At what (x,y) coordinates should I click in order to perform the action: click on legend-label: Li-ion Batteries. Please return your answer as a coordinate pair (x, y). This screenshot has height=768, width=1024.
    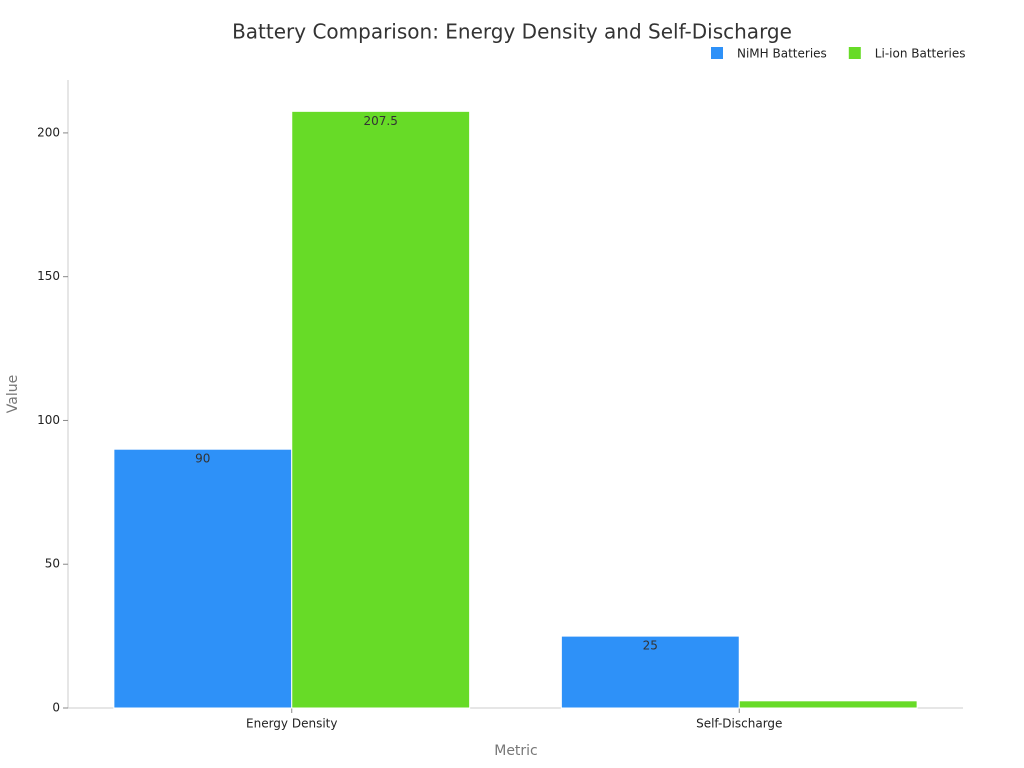
    Looking at the image, I should click on (920, 54).